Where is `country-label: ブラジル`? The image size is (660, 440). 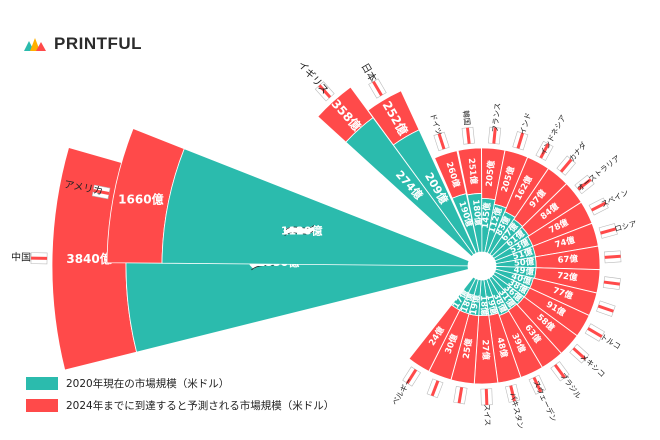 country-label: ブラジル is located at coordinates (571, 386).